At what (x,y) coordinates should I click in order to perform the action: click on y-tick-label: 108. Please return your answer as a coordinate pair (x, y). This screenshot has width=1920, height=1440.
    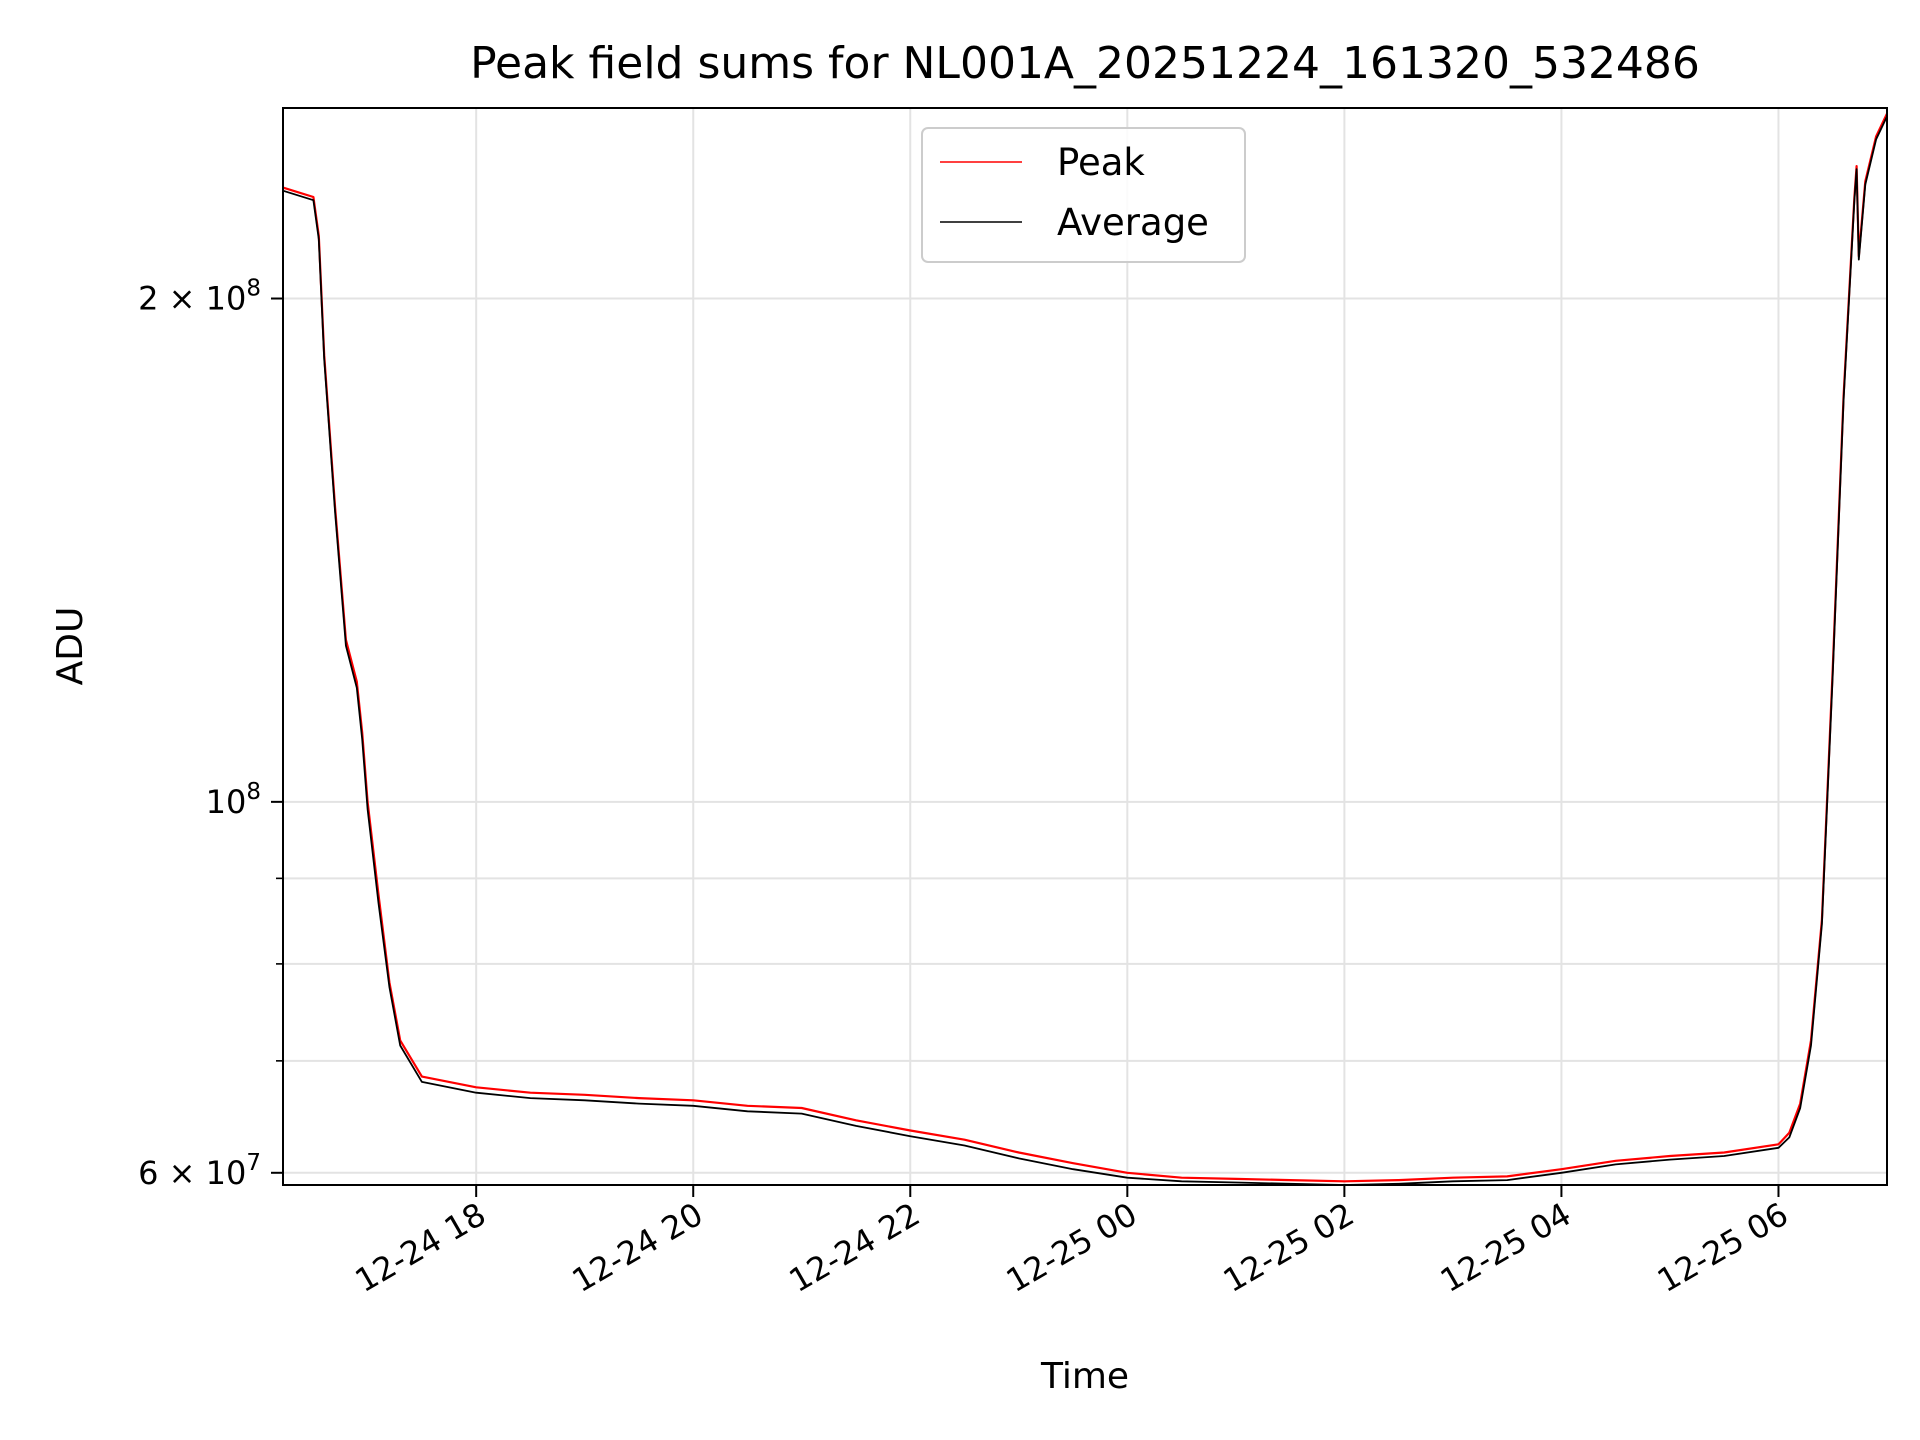
    Looking at the image, I should click on (233, 800).